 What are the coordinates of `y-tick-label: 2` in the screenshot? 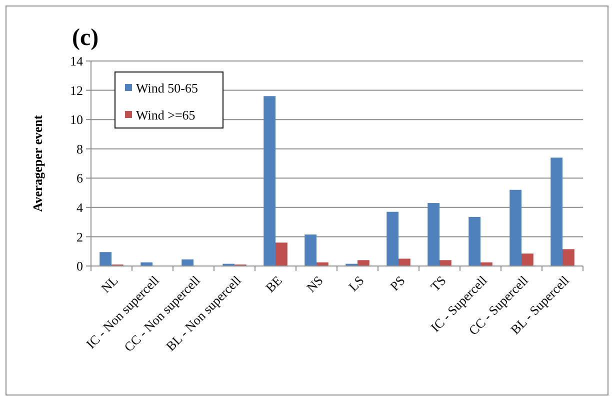 It's located at (79, 236).